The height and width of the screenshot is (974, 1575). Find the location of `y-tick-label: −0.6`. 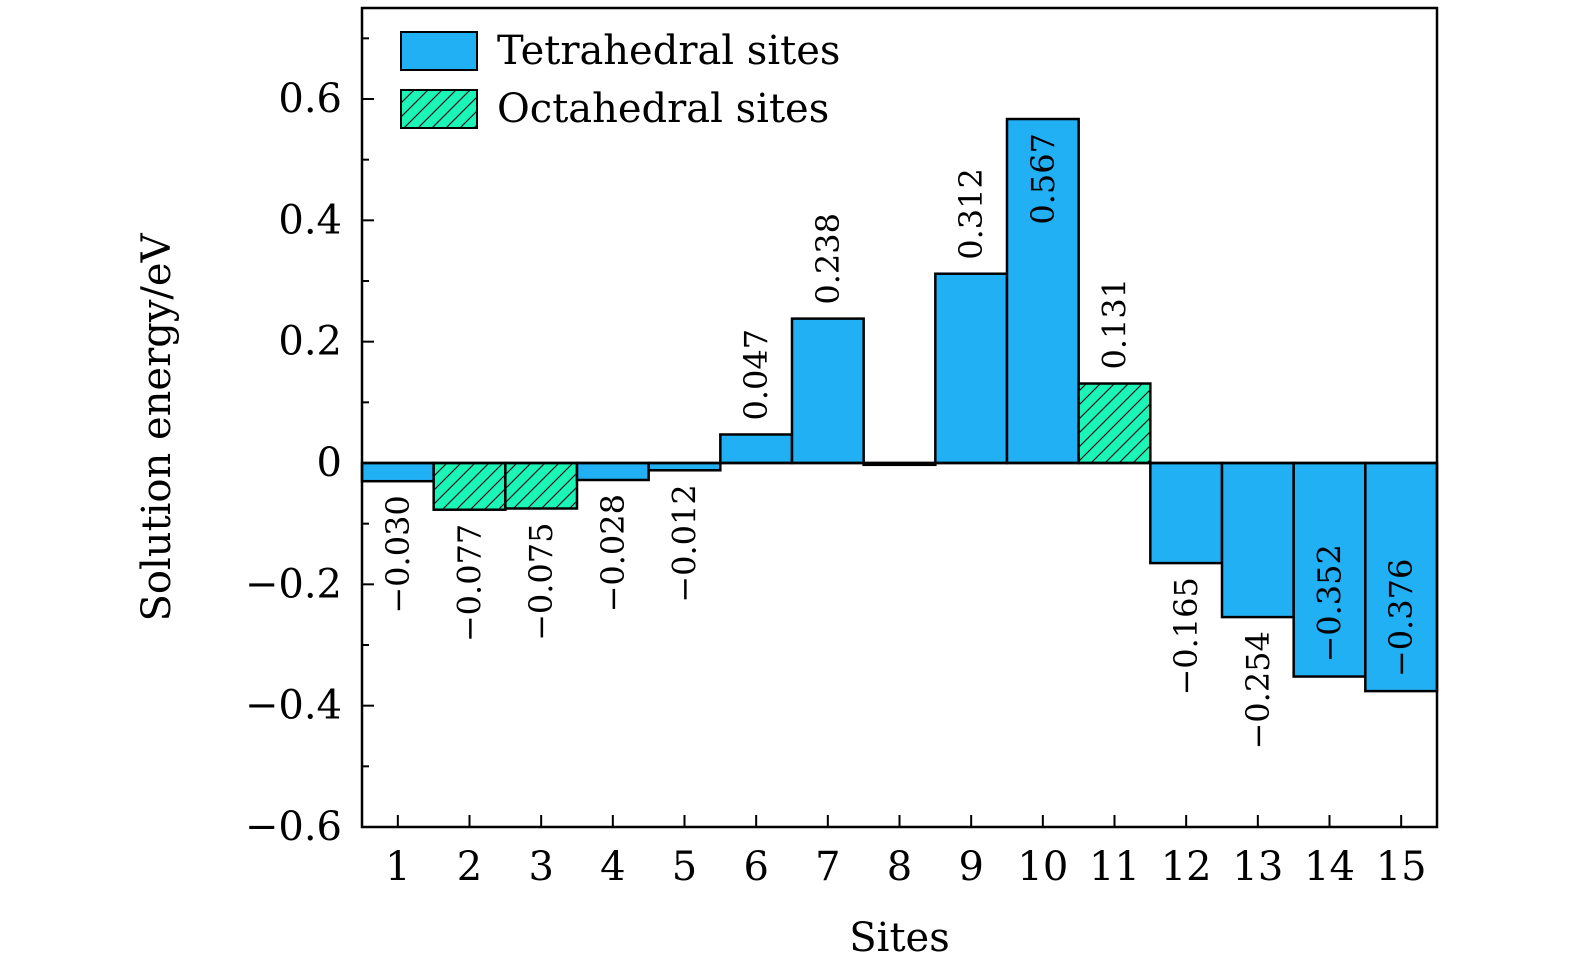

y-tick-label: −0.6 is located at coordinates (293, 827).